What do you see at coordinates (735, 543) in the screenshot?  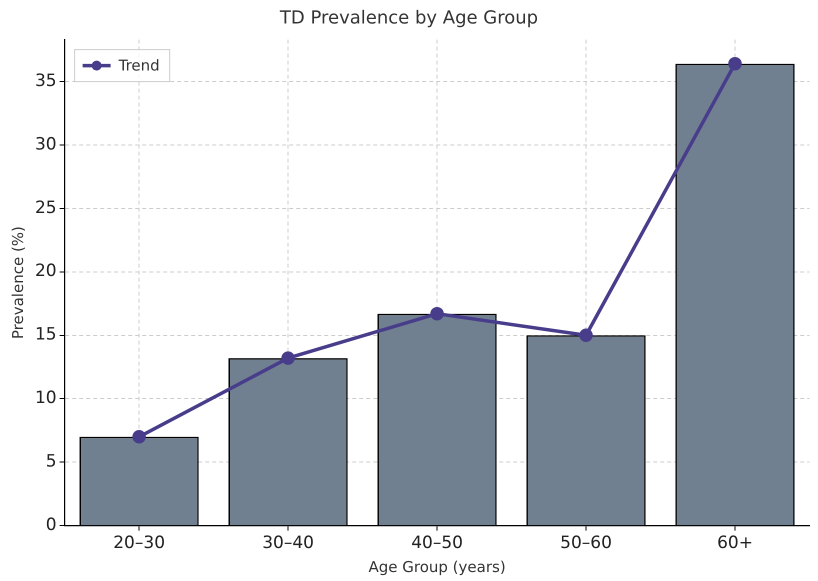 I see `x-tick-label: 60+` at bounding box center [735, 543].